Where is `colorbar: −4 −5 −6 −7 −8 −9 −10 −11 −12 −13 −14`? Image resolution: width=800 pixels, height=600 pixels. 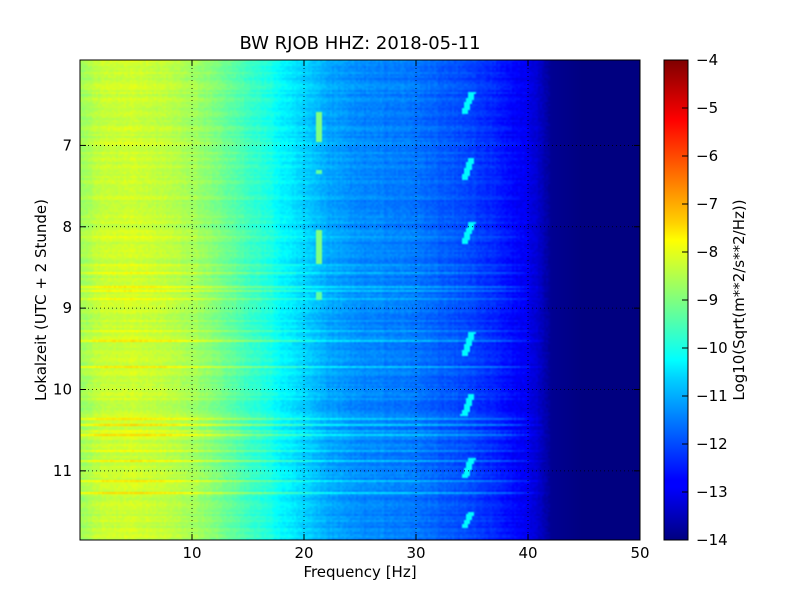
colorbar: −4 −5 −6 −7 −8 −9 −10 −11 −12 −13 −14 is located at coordinates (695, 300).